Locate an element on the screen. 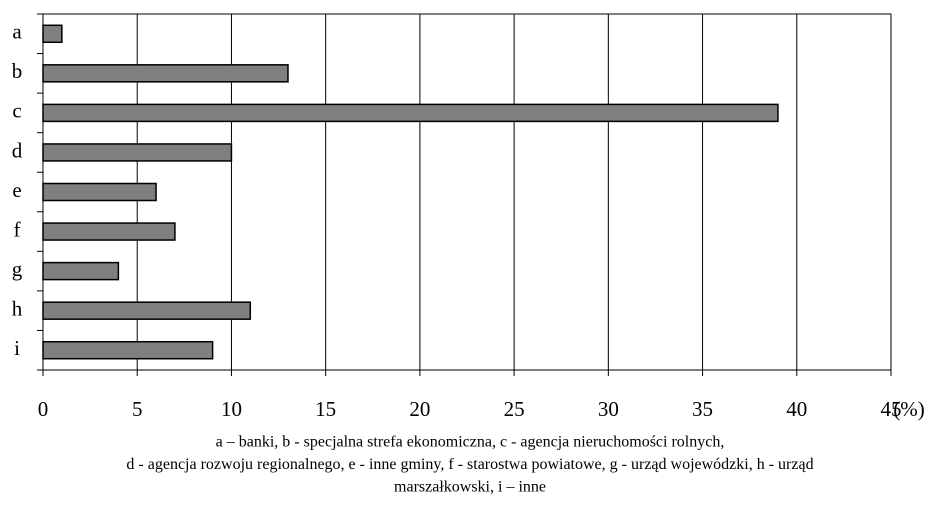 The height and width of the screenshot is (513, 941). y-tick-label: f is located at coordinates (17, 229).